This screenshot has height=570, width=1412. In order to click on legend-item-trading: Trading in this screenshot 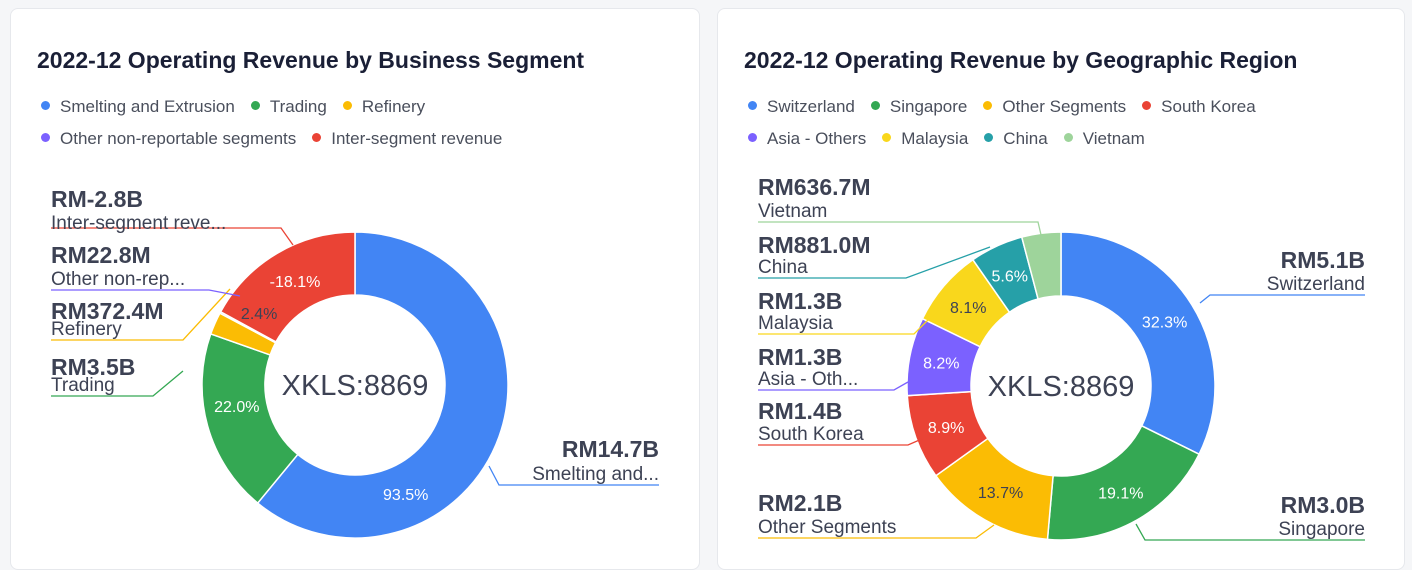, I will do `click(288, 107)`.